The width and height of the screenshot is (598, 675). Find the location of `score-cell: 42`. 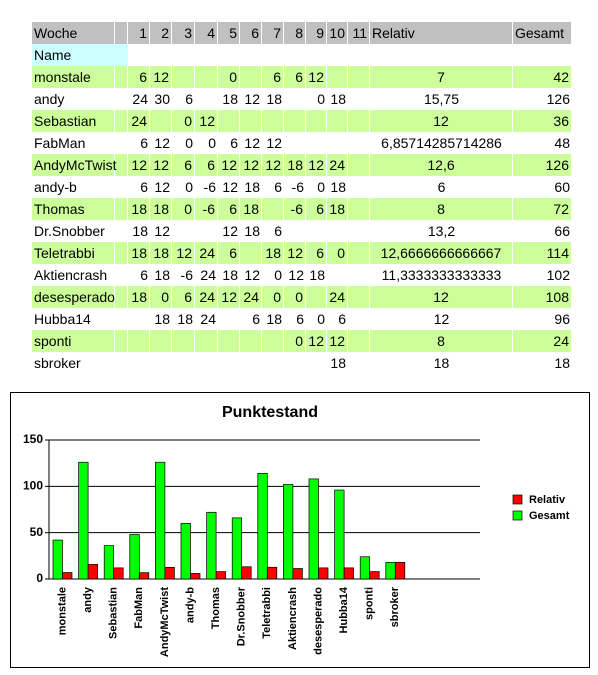

score-cell: 42 is located at coordinates (542, 77).